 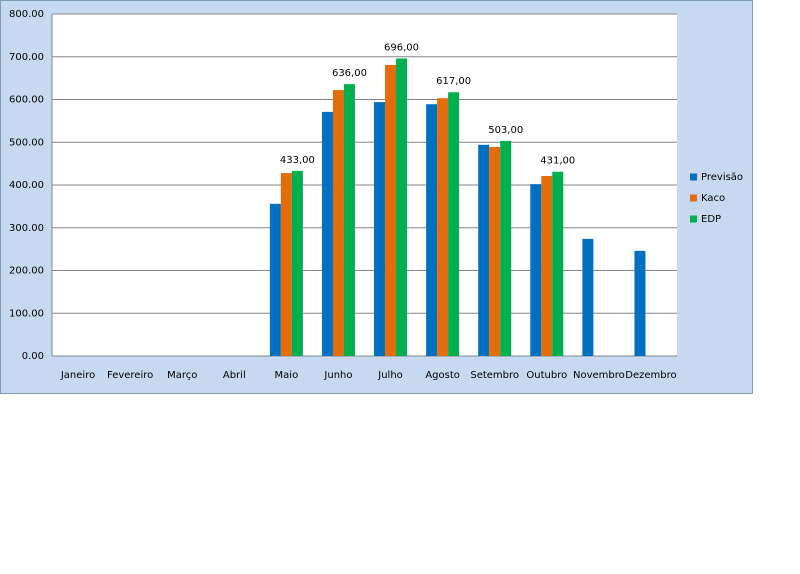 What do you see at coordinates (26, 142) in the screenshot?
I see `y-tick-label: 500.00` at bounding box center [26, 142].